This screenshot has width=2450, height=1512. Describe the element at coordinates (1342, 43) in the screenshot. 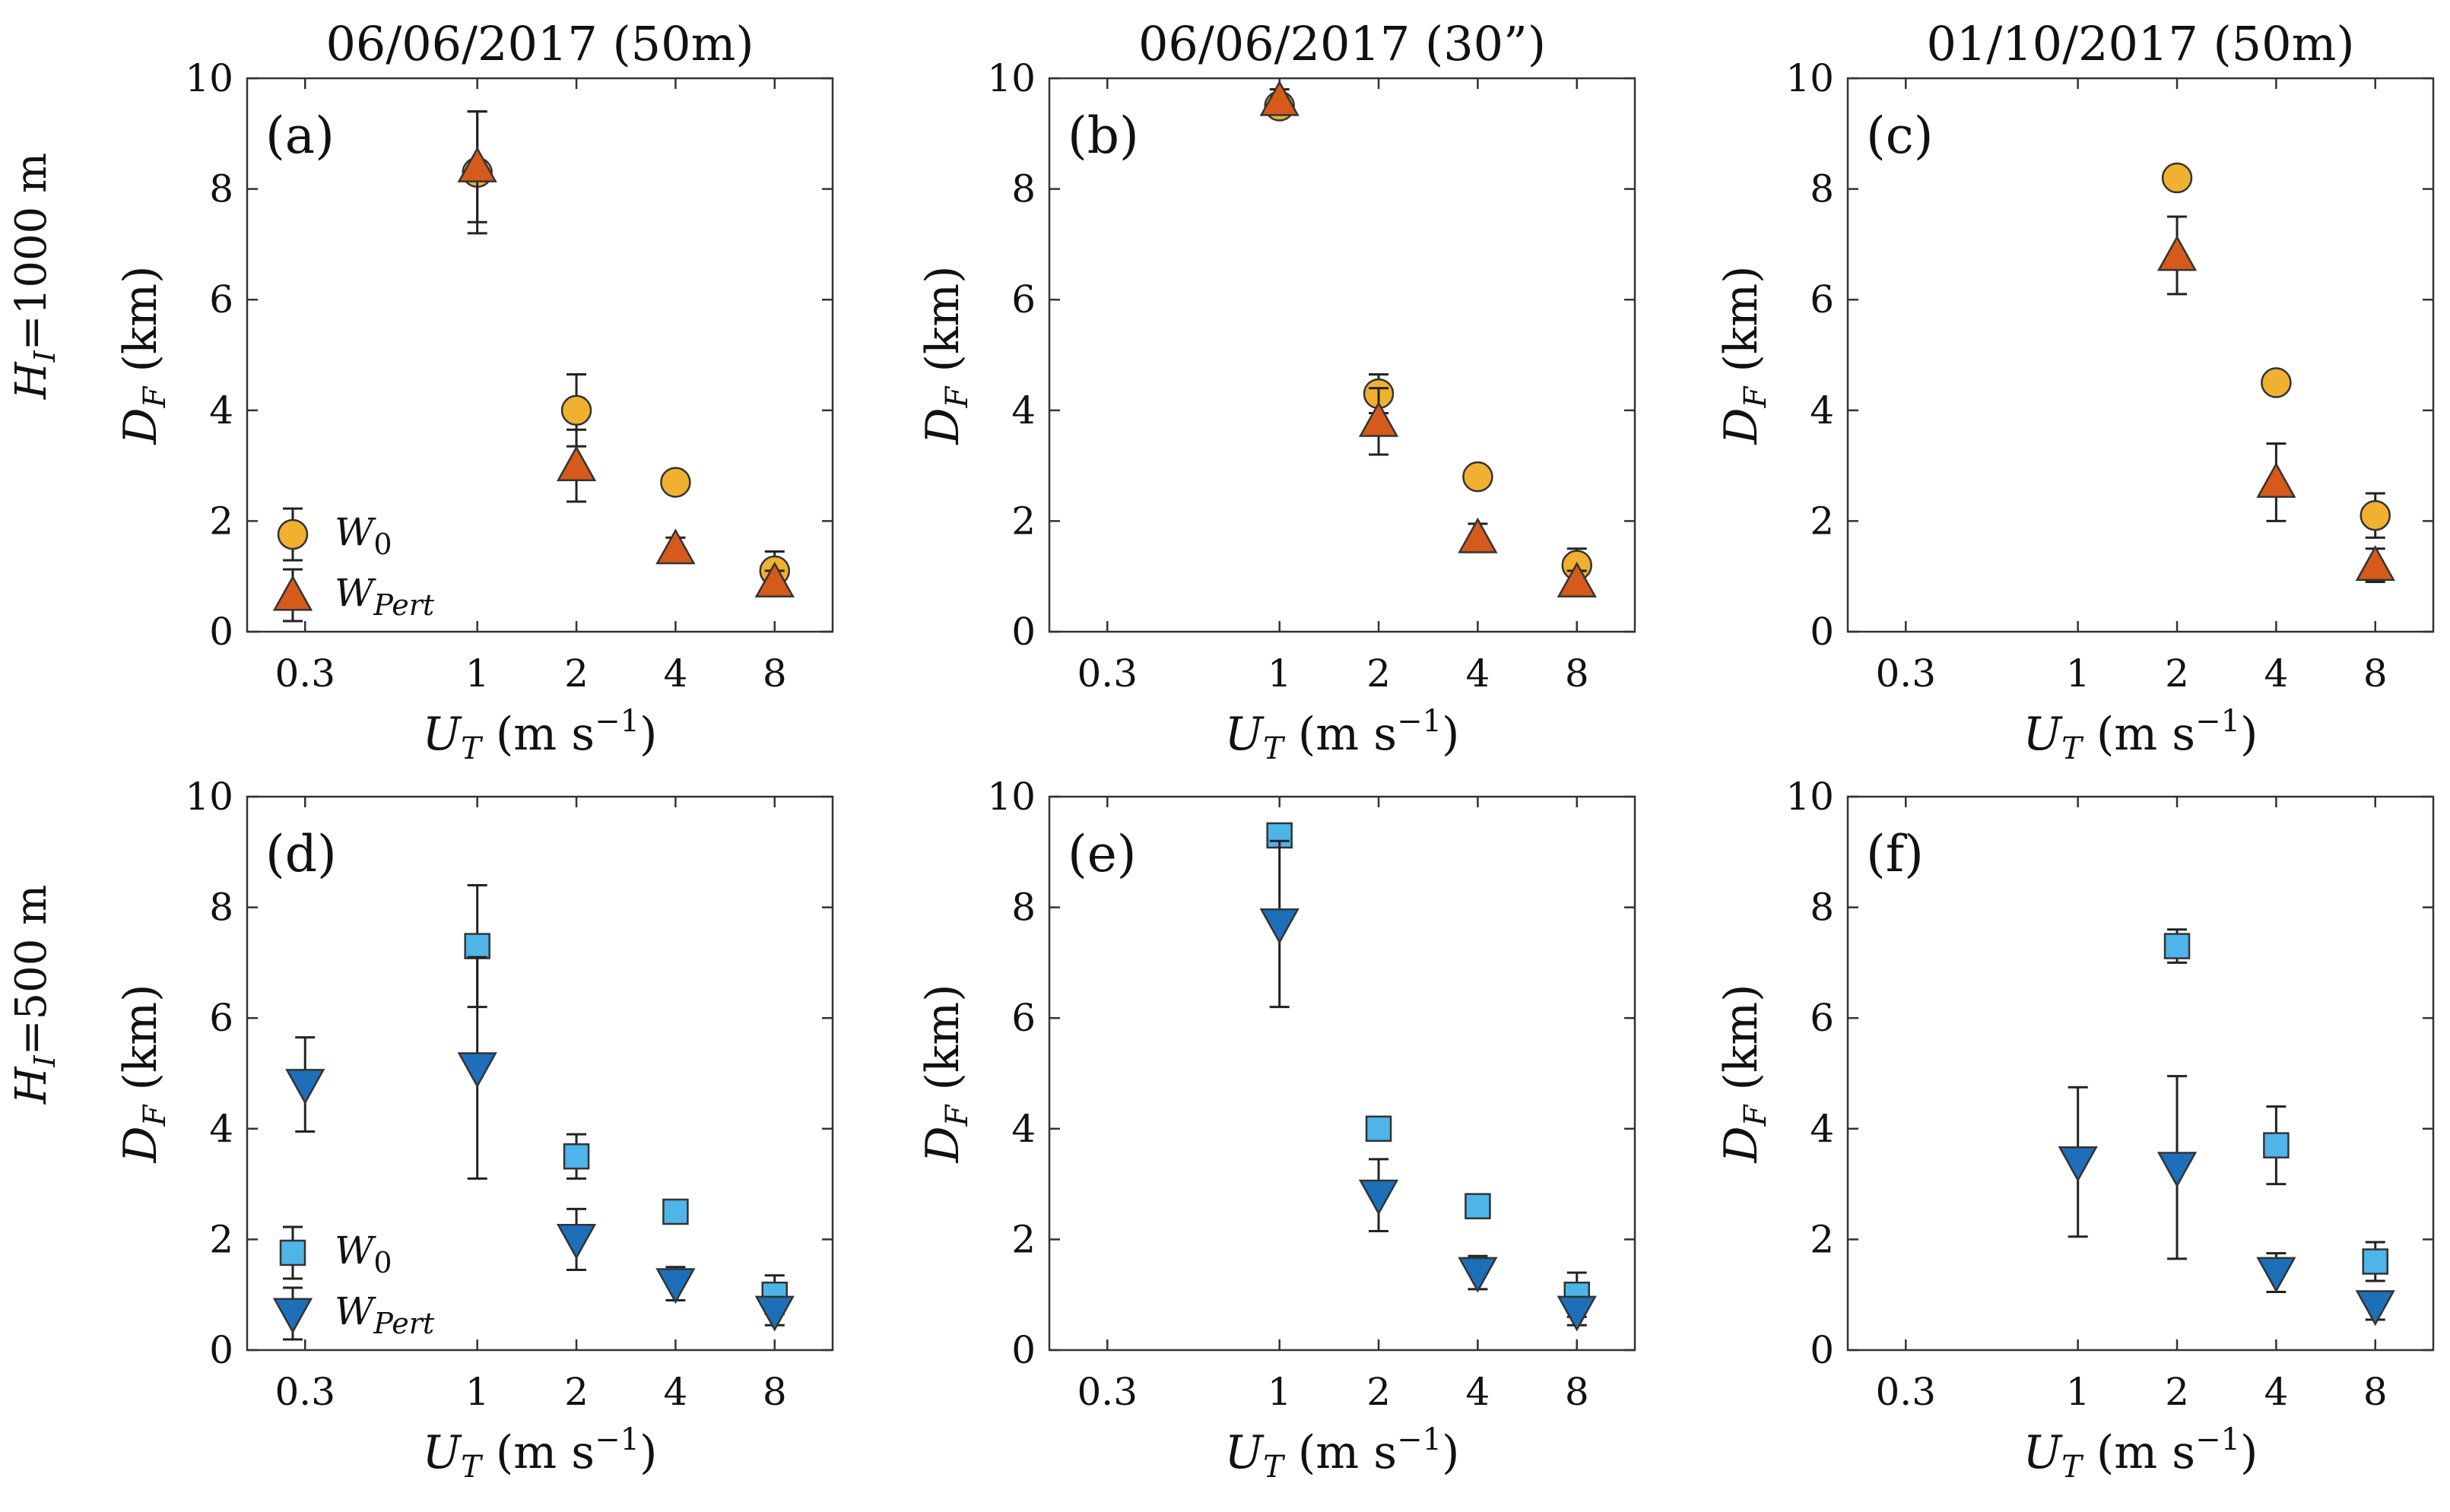

I see `column-title: 06/06/2017 (30”)` at that location.